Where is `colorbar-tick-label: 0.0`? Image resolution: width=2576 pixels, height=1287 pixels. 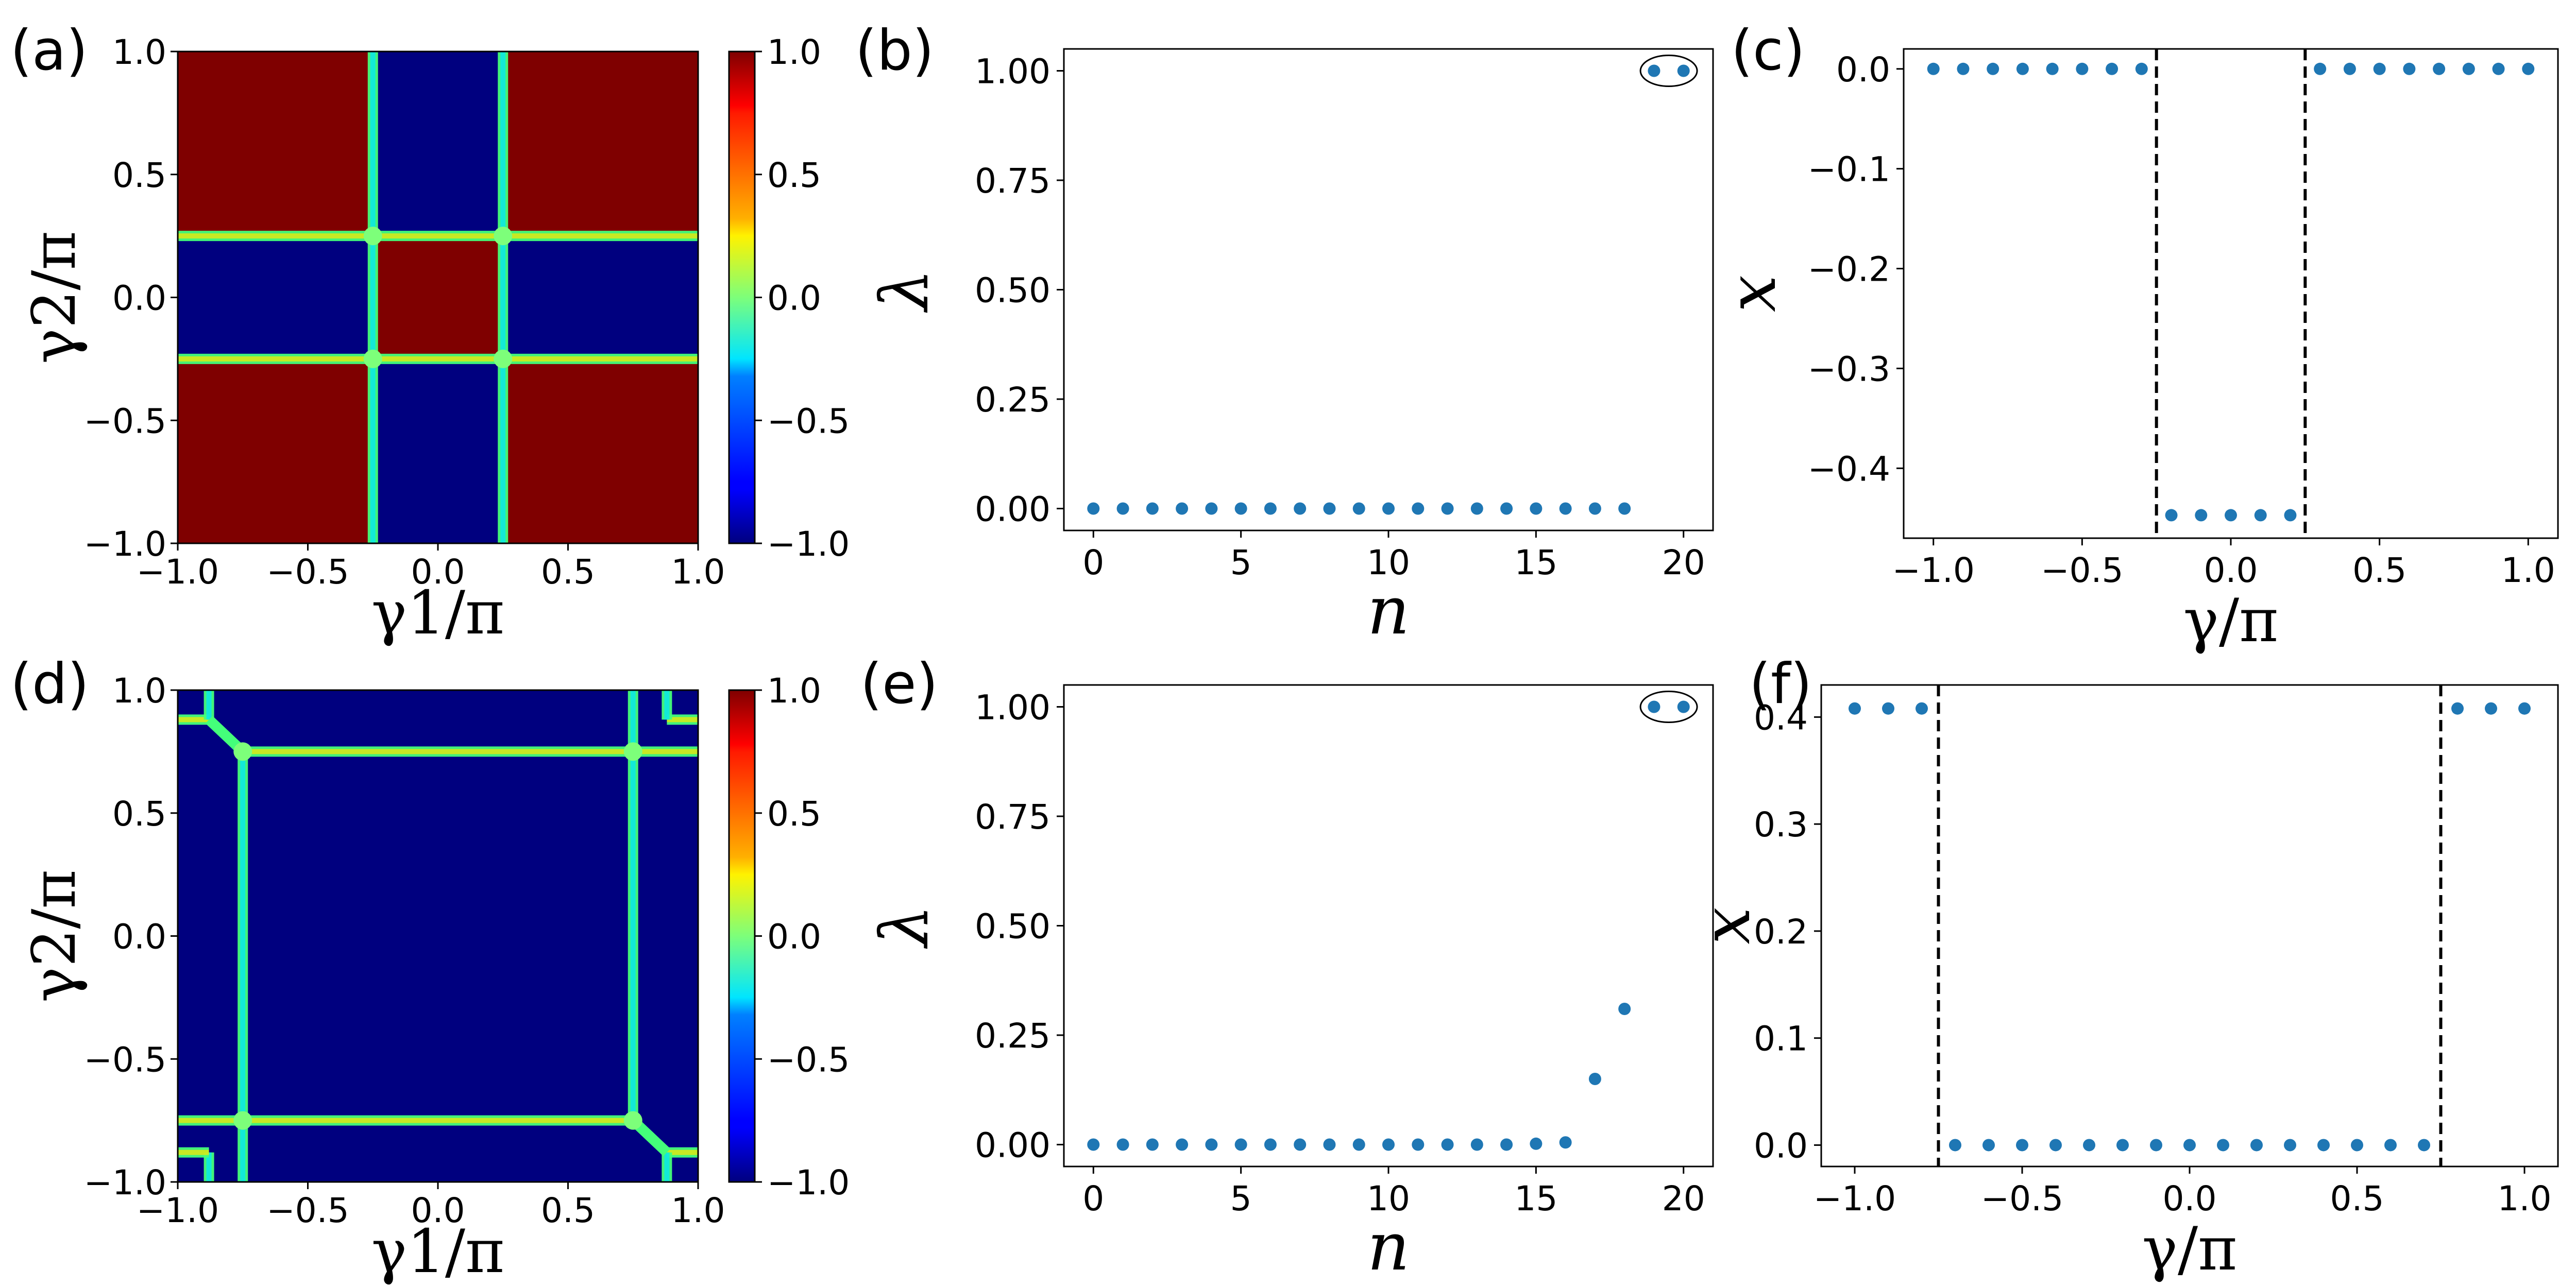
colorbar-tick-label: 0.0 is located at coordinates (794, 937).